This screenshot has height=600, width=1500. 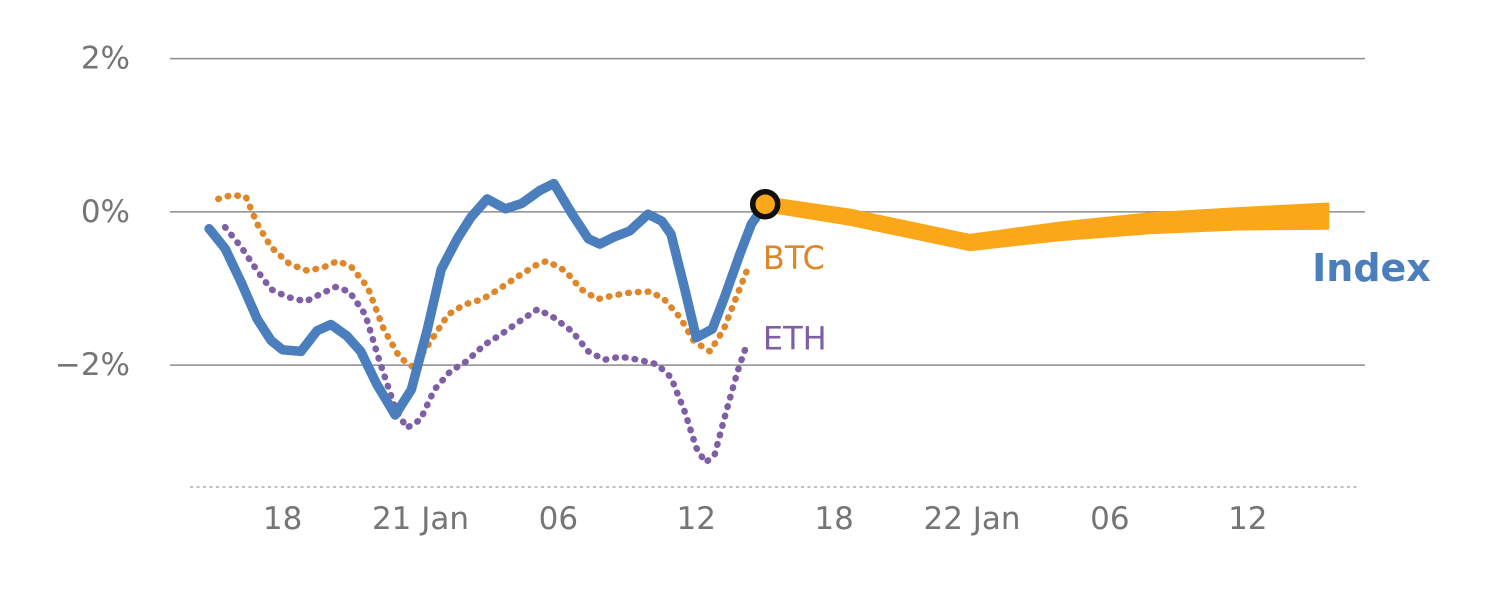 What do you see at coordinates (794, 258) in the screenshot?
I see `series-label-btc: BTC` at bounding box center [794, 258].